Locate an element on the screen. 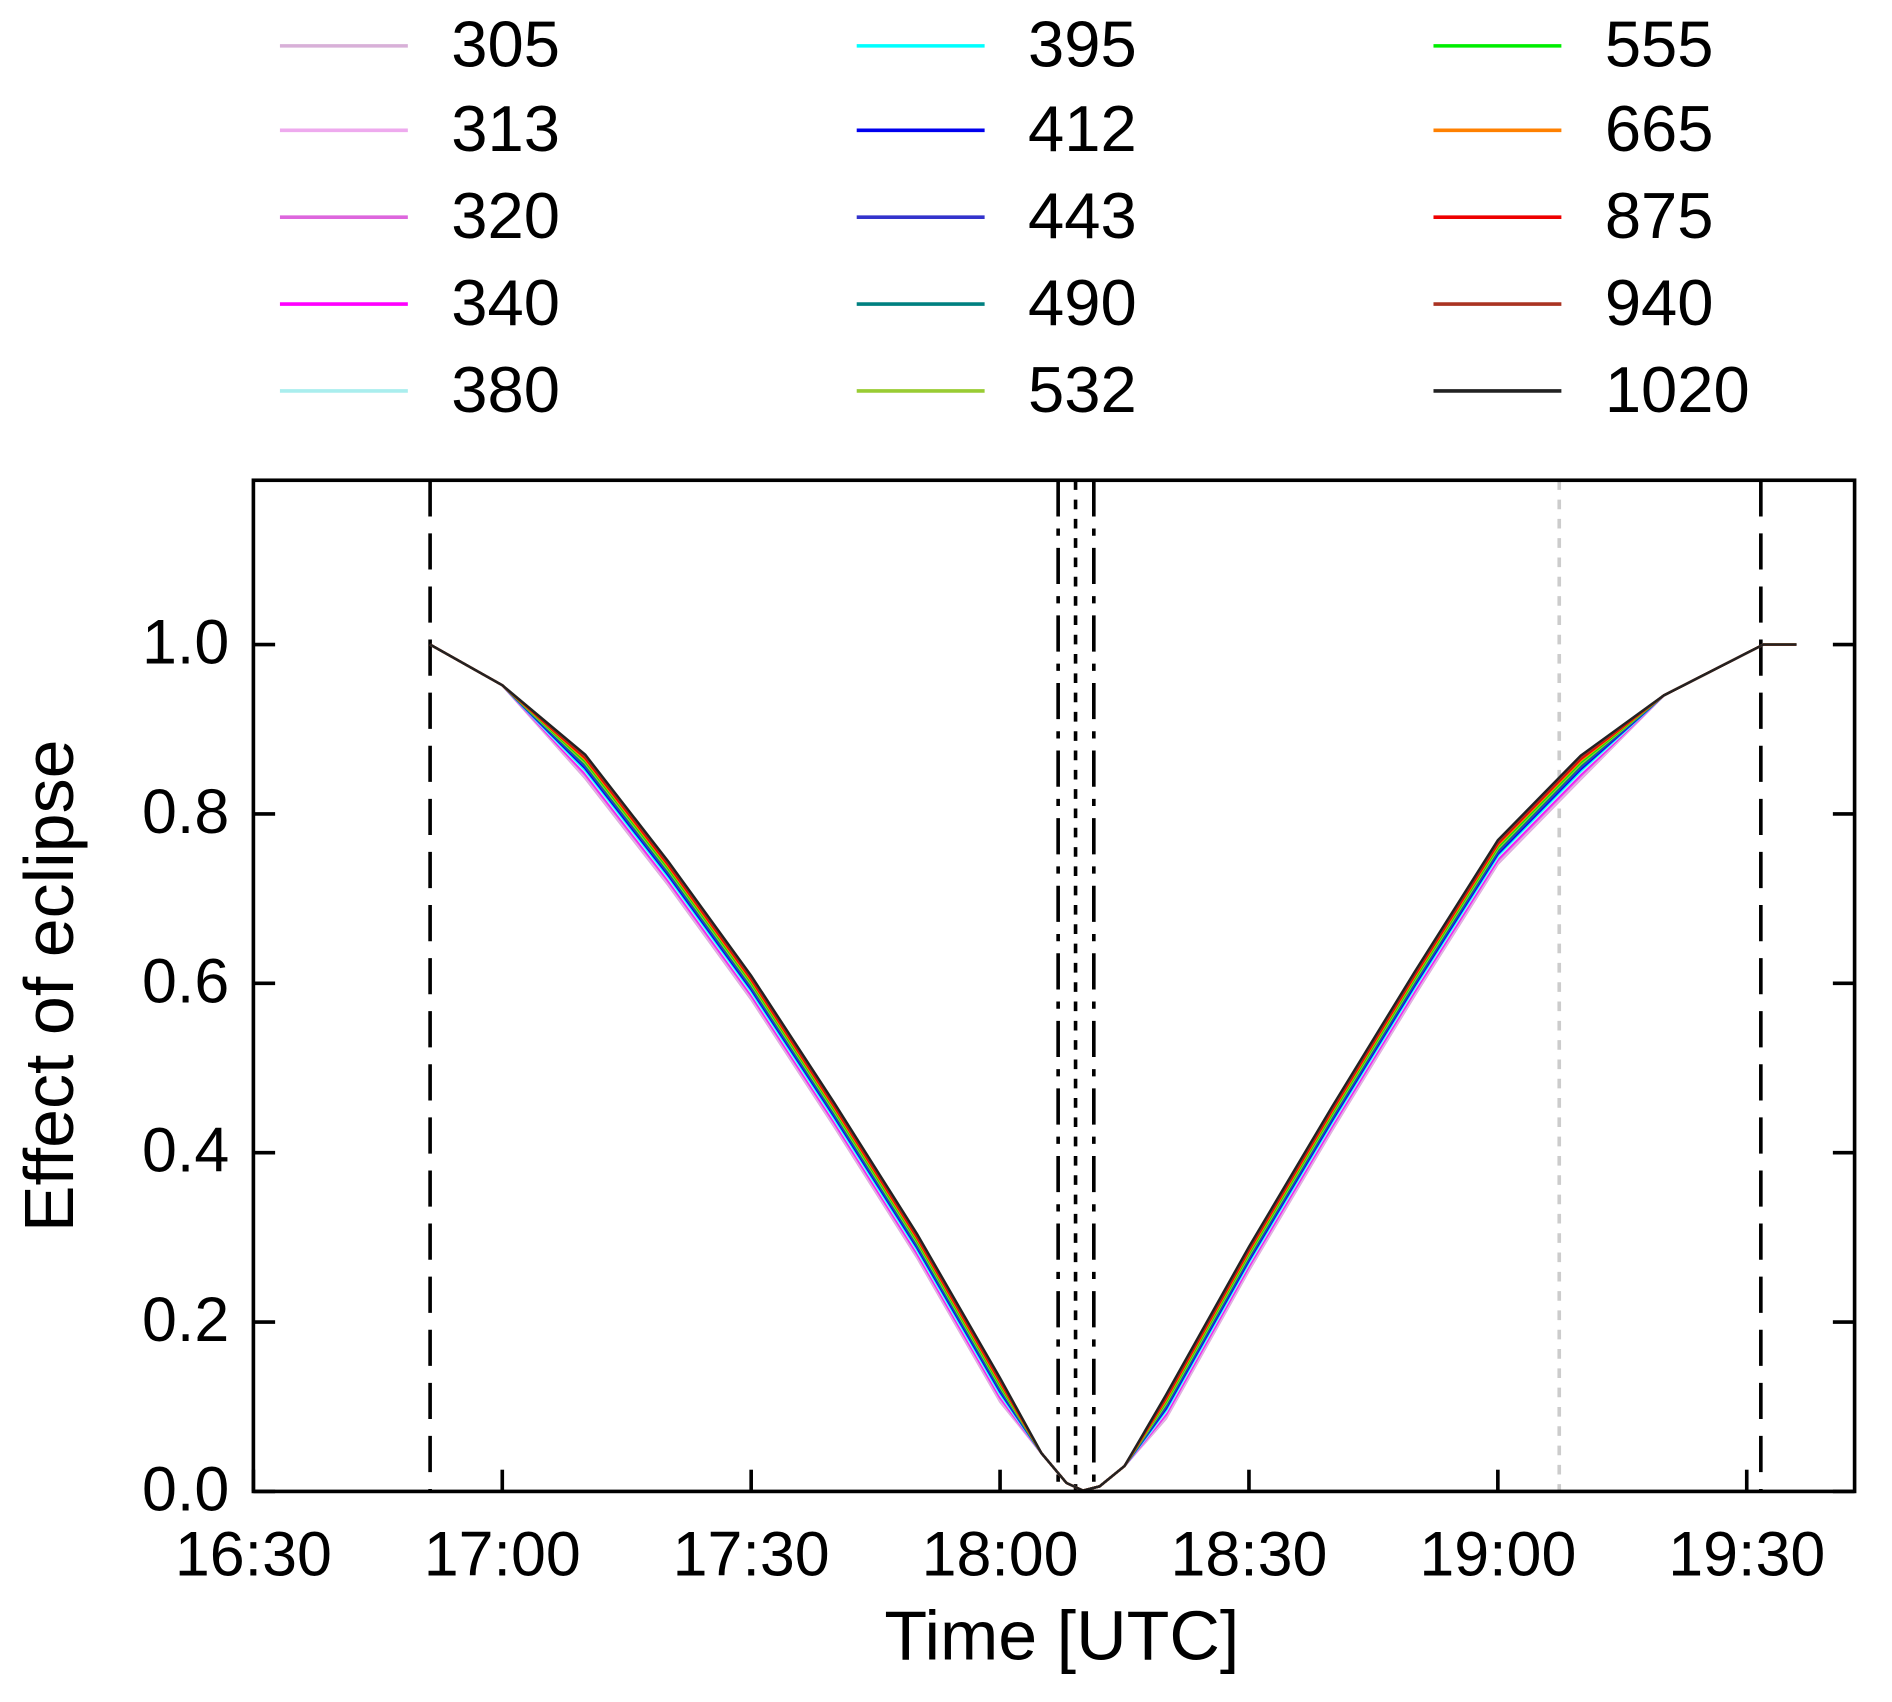 Image resolution: width=1892 pixels, height=1702 pixels. y-tick-label: 0.4 is located at coordinates (185, 1151).